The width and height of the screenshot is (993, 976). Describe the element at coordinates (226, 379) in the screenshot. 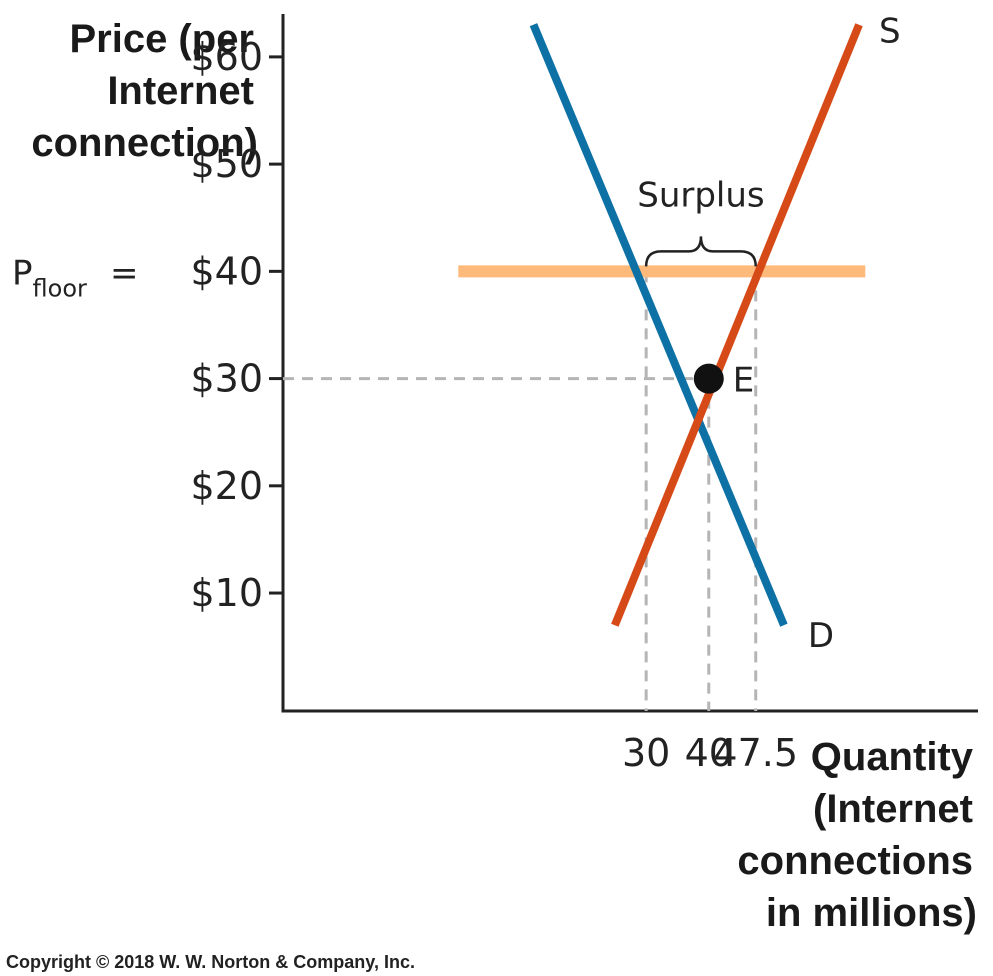

I see `y-tick-label: $30` at that location.